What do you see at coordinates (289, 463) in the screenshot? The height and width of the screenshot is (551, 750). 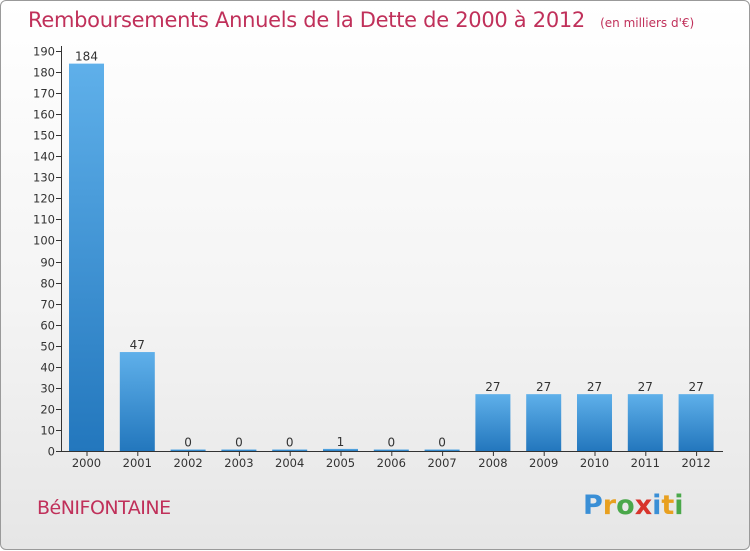 I see `x-tick-label: 2004` at bounding box center [289, 463].